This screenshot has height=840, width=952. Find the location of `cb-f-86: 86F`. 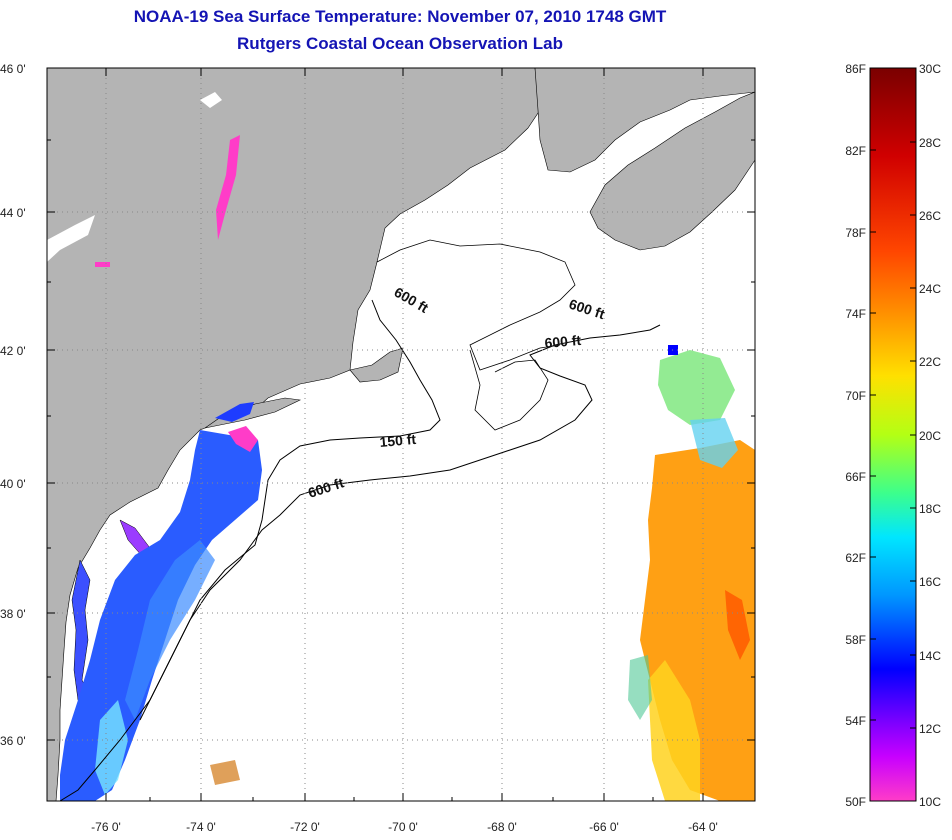

cb-f-86: 86F is located at coordinates (855, 69).